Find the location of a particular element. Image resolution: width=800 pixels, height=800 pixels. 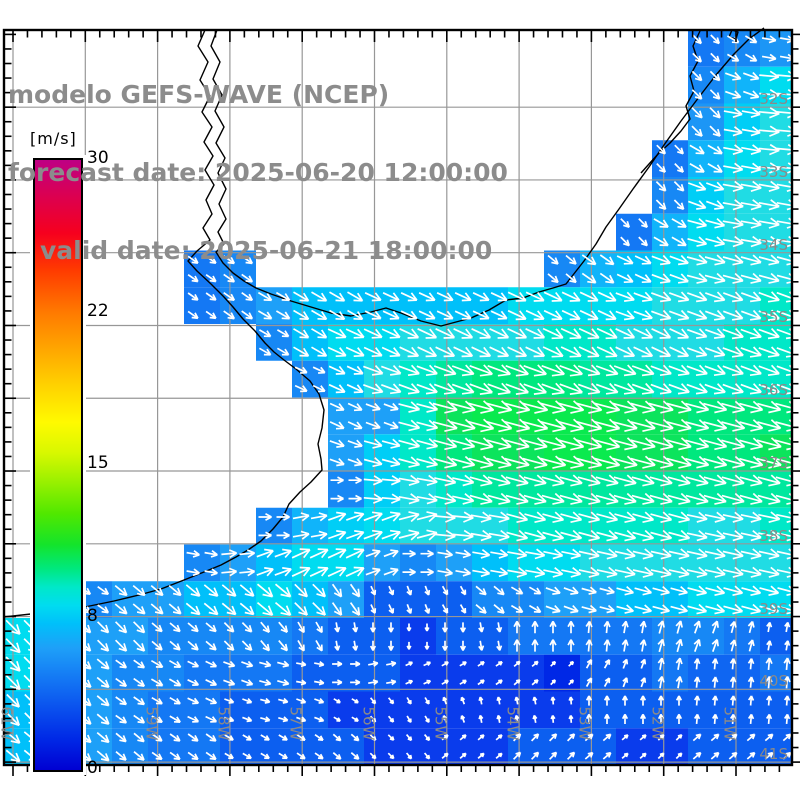

colorbar-gradient is located at coordinates (58, 465).